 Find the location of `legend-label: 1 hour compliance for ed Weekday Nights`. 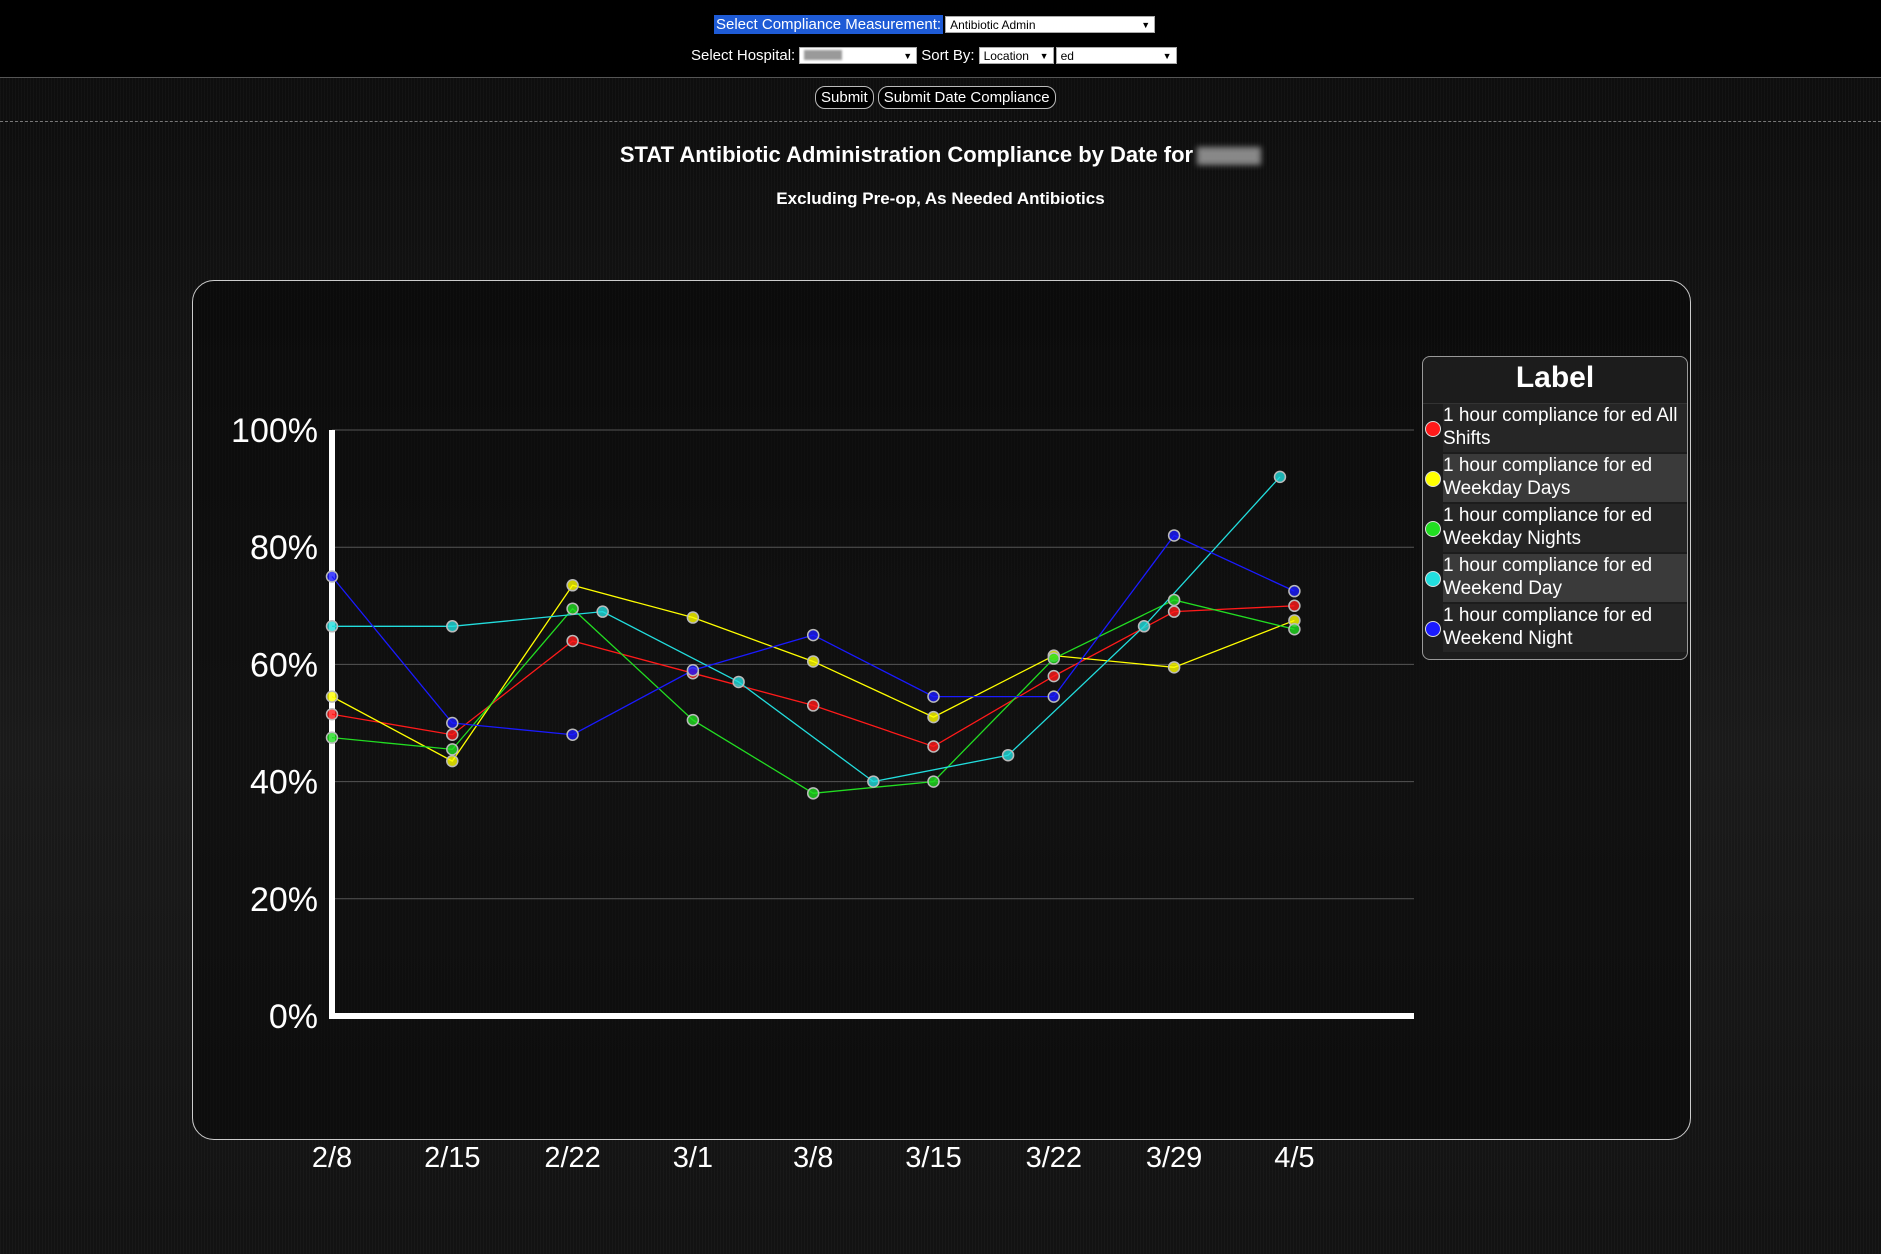

legend-label: 1 hour compliance for ed Weekday Nights is located at coordinates (1565, 528).